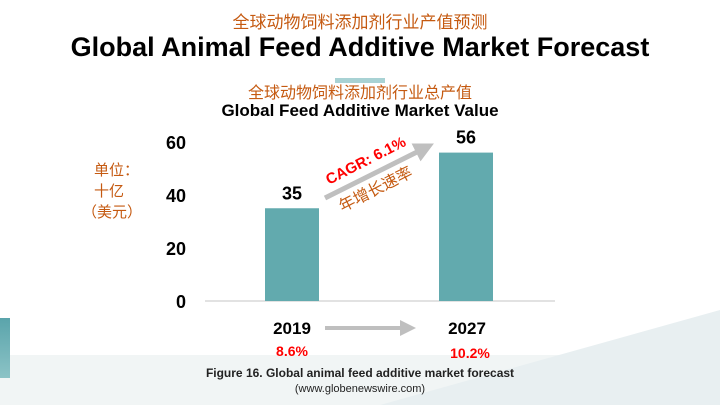  Describe the element at coordinates (467, 328) in the screenshot. I see `year-label: 2027` at that location.